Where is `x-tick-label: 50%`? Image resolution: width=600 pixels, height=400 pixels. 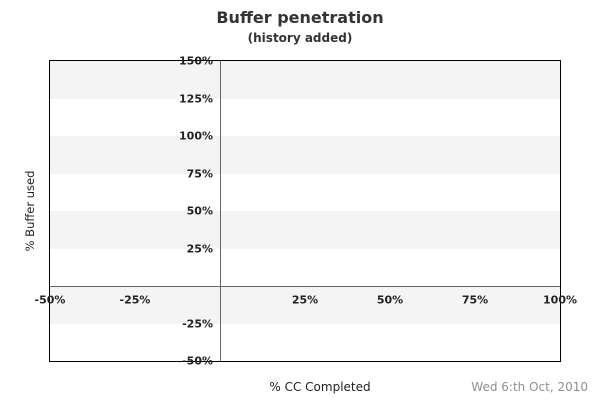
x-tick-label: 50% is located at coordinates (390, 300).